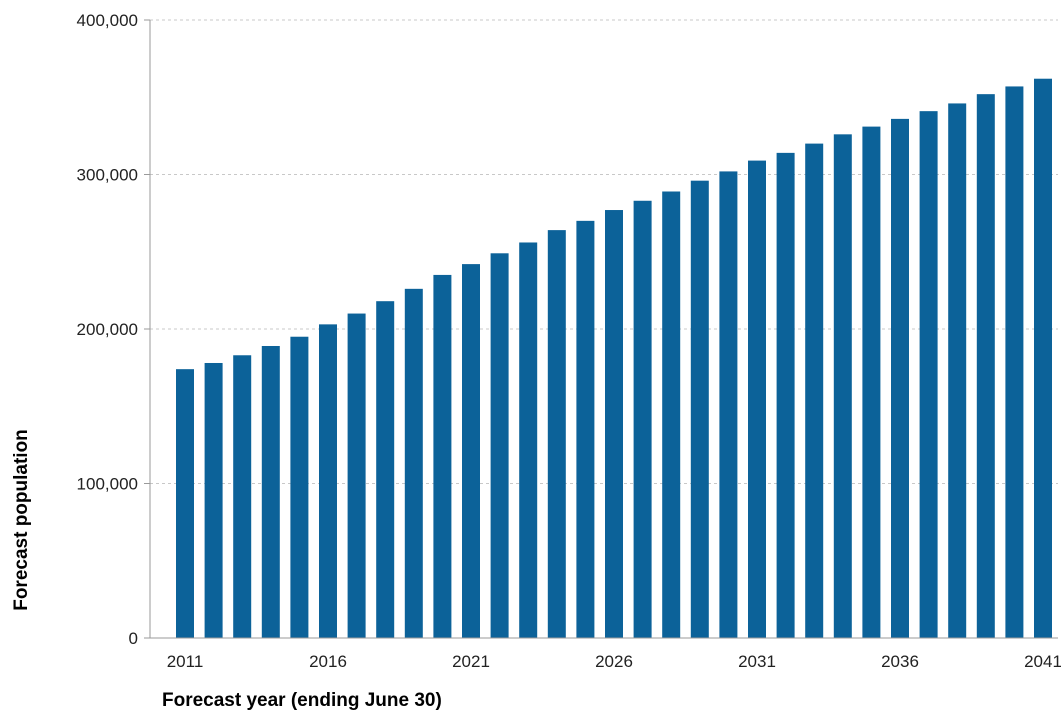  I want to click on bar-2019, so click(413, 463).